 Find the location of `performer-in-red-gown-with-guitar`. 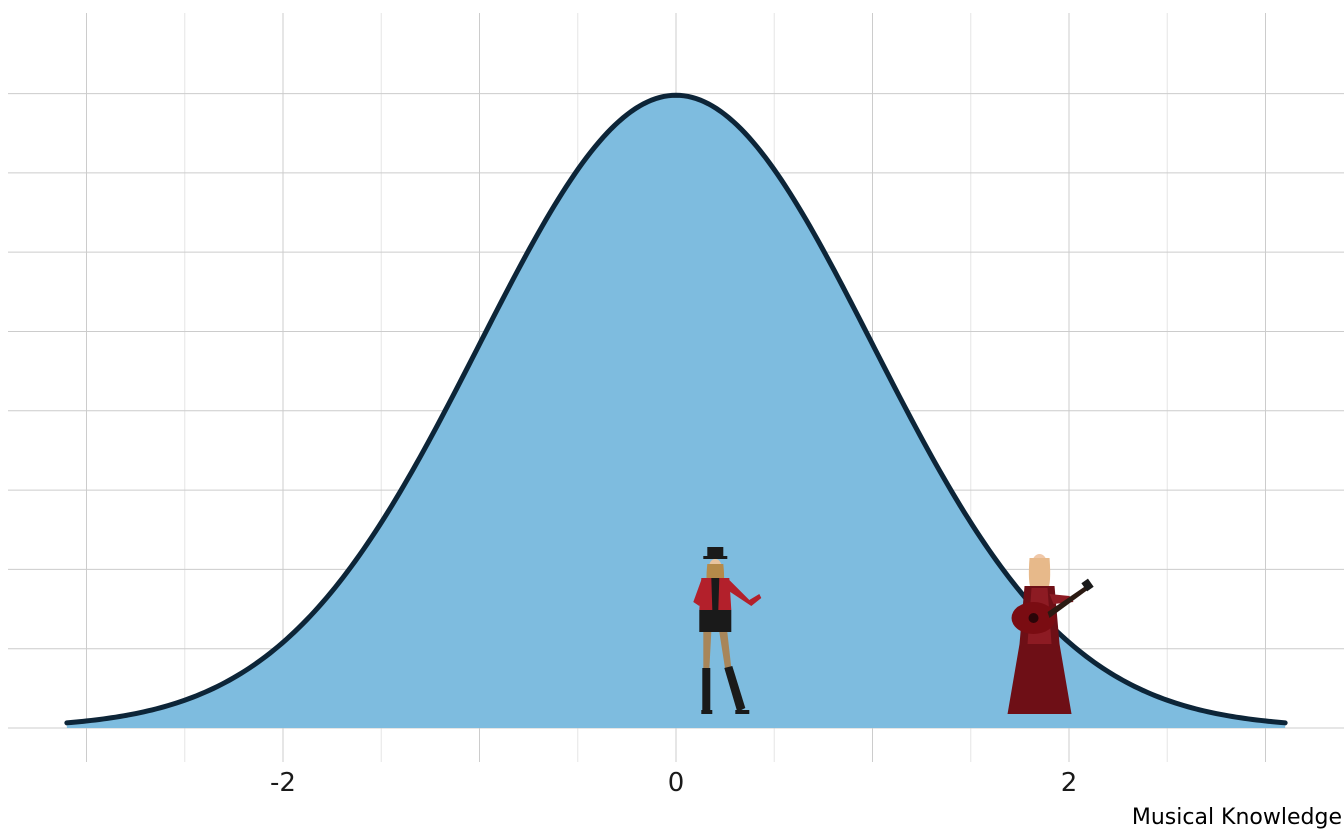

performer-in-red-gown-with-guitar is located at coordinates (1050, 634).